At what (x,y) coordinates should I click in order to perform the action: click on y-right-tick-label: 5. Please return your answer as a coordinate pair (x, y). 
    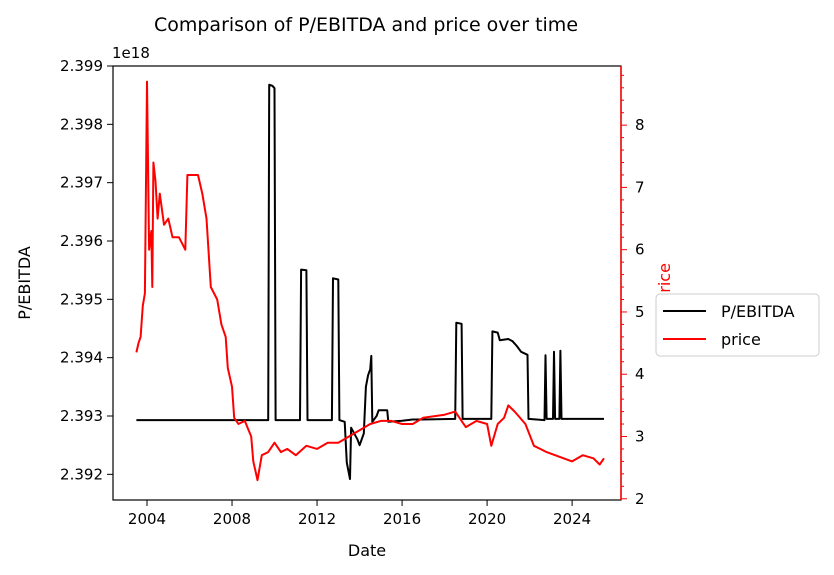
    Looking at the image, I should click on (640, 312).